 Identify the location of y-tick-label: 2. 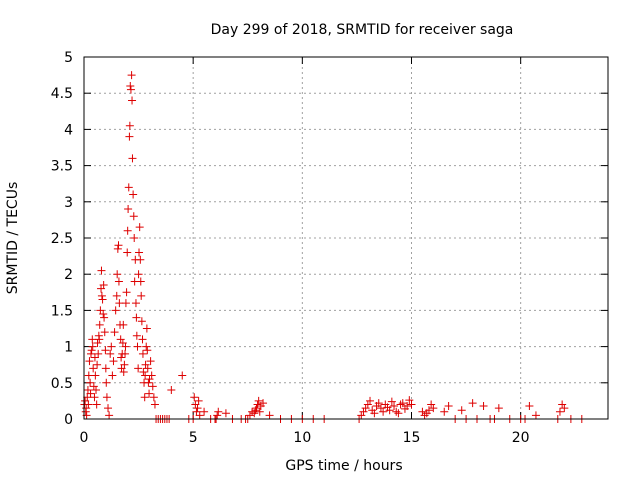
(68, 275).